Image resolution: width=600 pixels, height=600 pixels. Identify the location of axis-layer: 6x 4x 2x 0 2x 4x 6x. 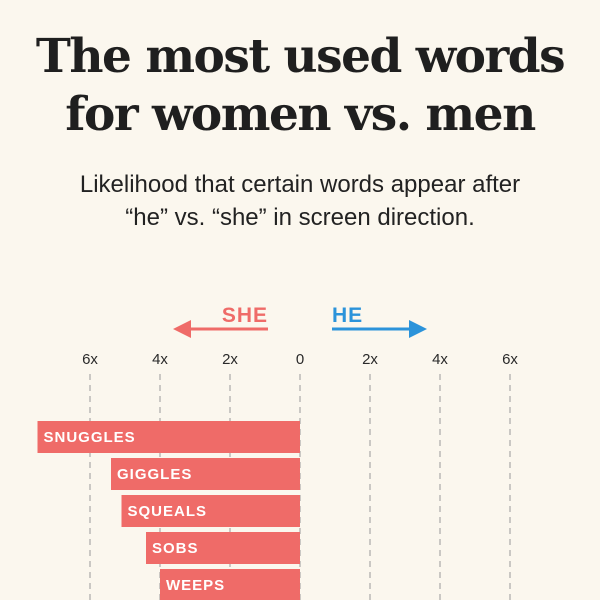
(300, 359).